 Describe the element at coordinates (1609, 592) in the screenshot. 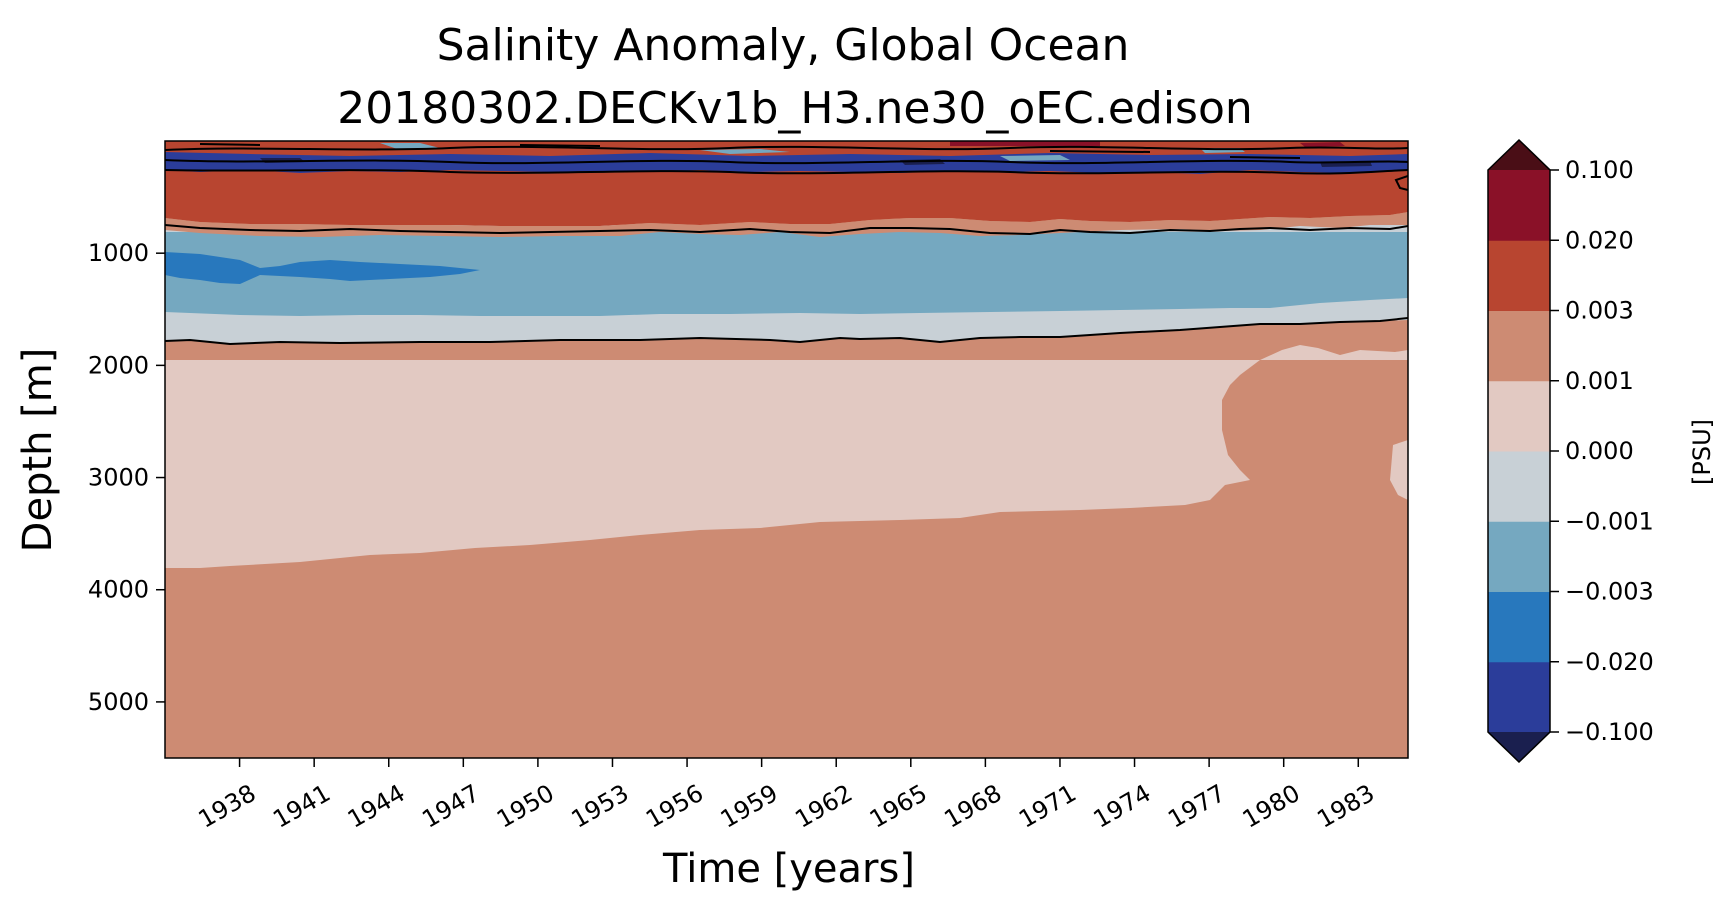

I see `colorbar-tick-label: −0.003` at that location.